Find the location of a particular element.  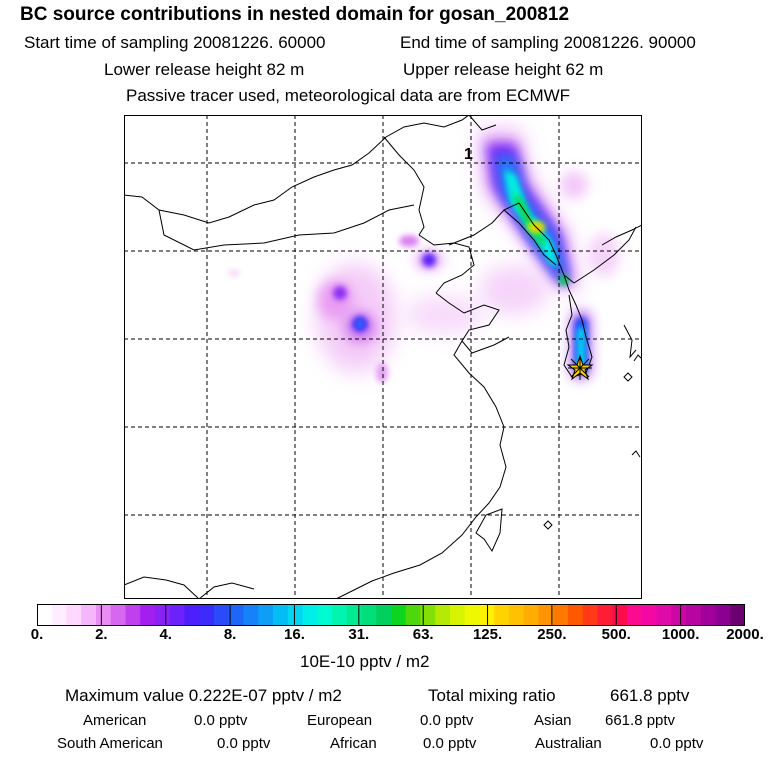

max-value-label: Maximum value 0.222E-07 pptv / m2 is located at coordinates (203, 695).